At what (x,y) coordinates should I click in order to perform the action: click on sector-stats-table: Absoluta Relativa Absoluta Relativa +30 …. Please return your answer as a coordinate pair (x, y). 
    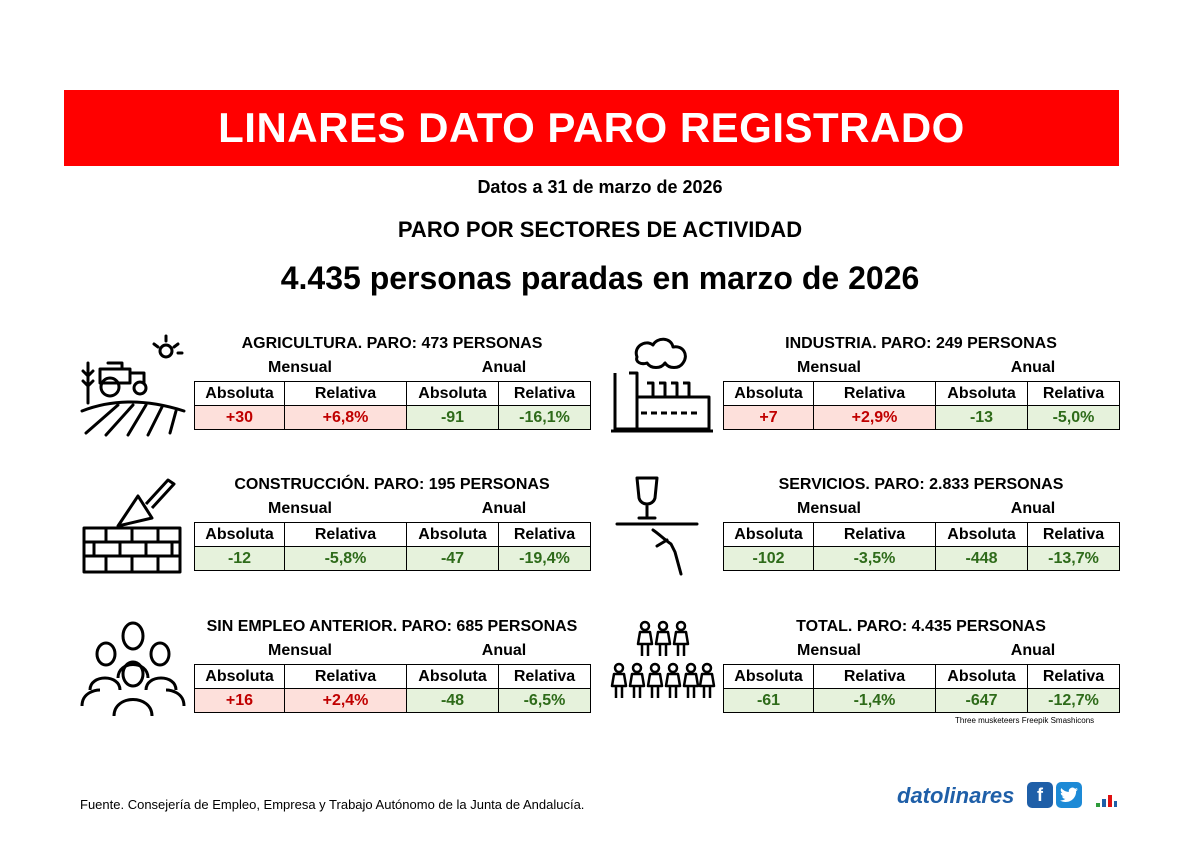
    Looking at the image, I should click on (392, 405).